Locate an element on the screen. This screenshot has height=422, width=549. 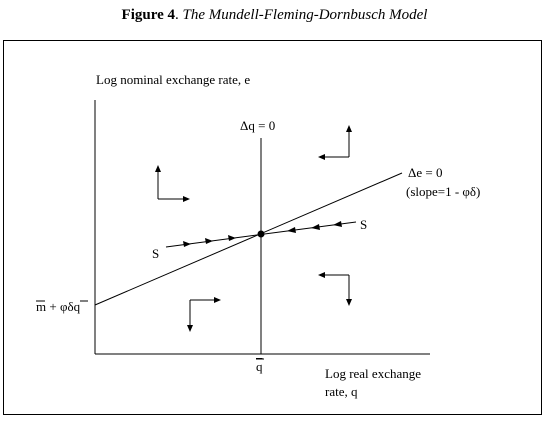
de-zero-label: Δe = 0 is located at coordinates (425, 172).